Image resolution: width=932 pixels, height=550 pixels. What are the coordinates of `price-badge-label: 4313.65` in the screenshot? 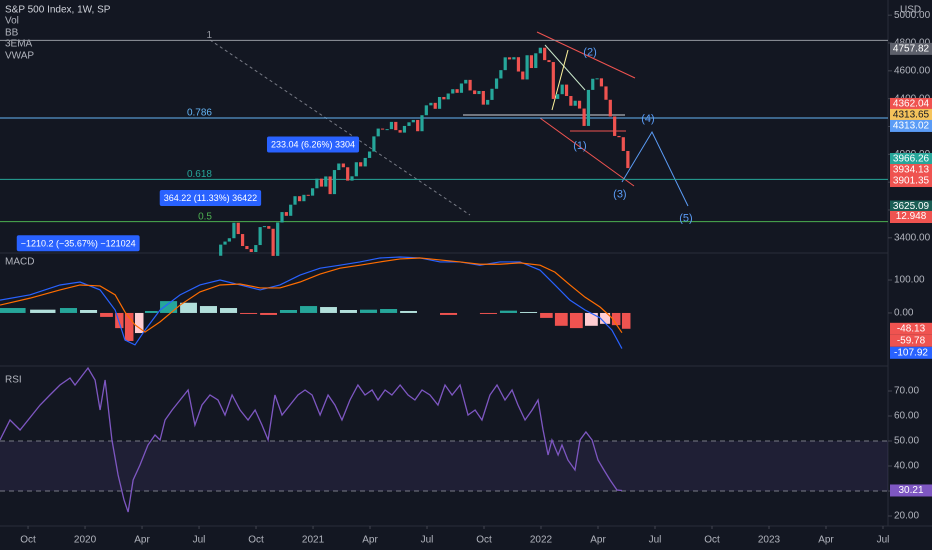 It's located at (911, 115).